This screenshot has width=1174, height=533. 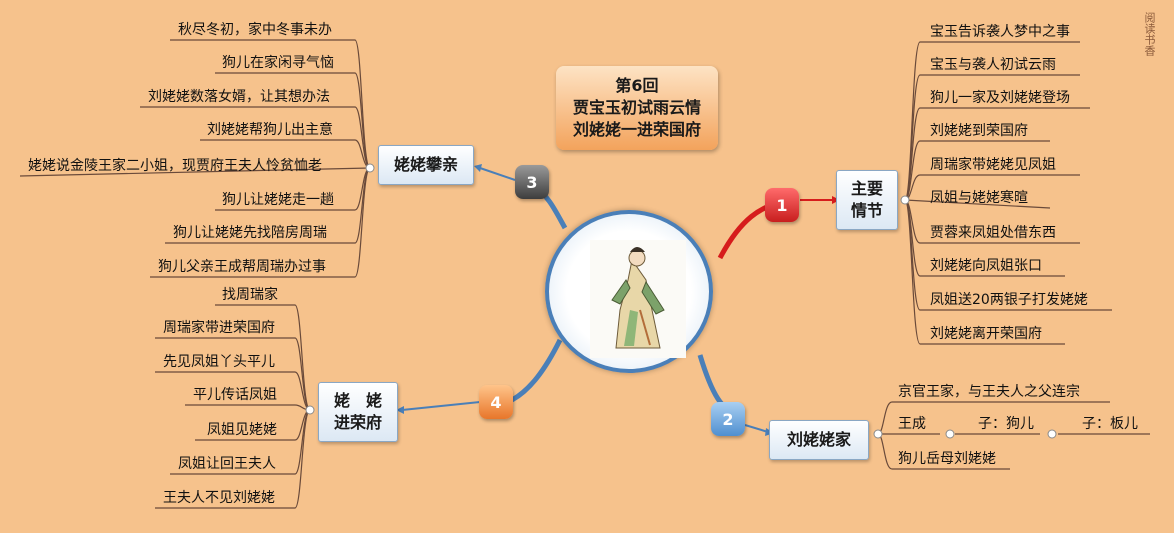 I want to click on topic-granny-enters-rongfu: 姥 姥 进荣府, so click(x=358, y=412).